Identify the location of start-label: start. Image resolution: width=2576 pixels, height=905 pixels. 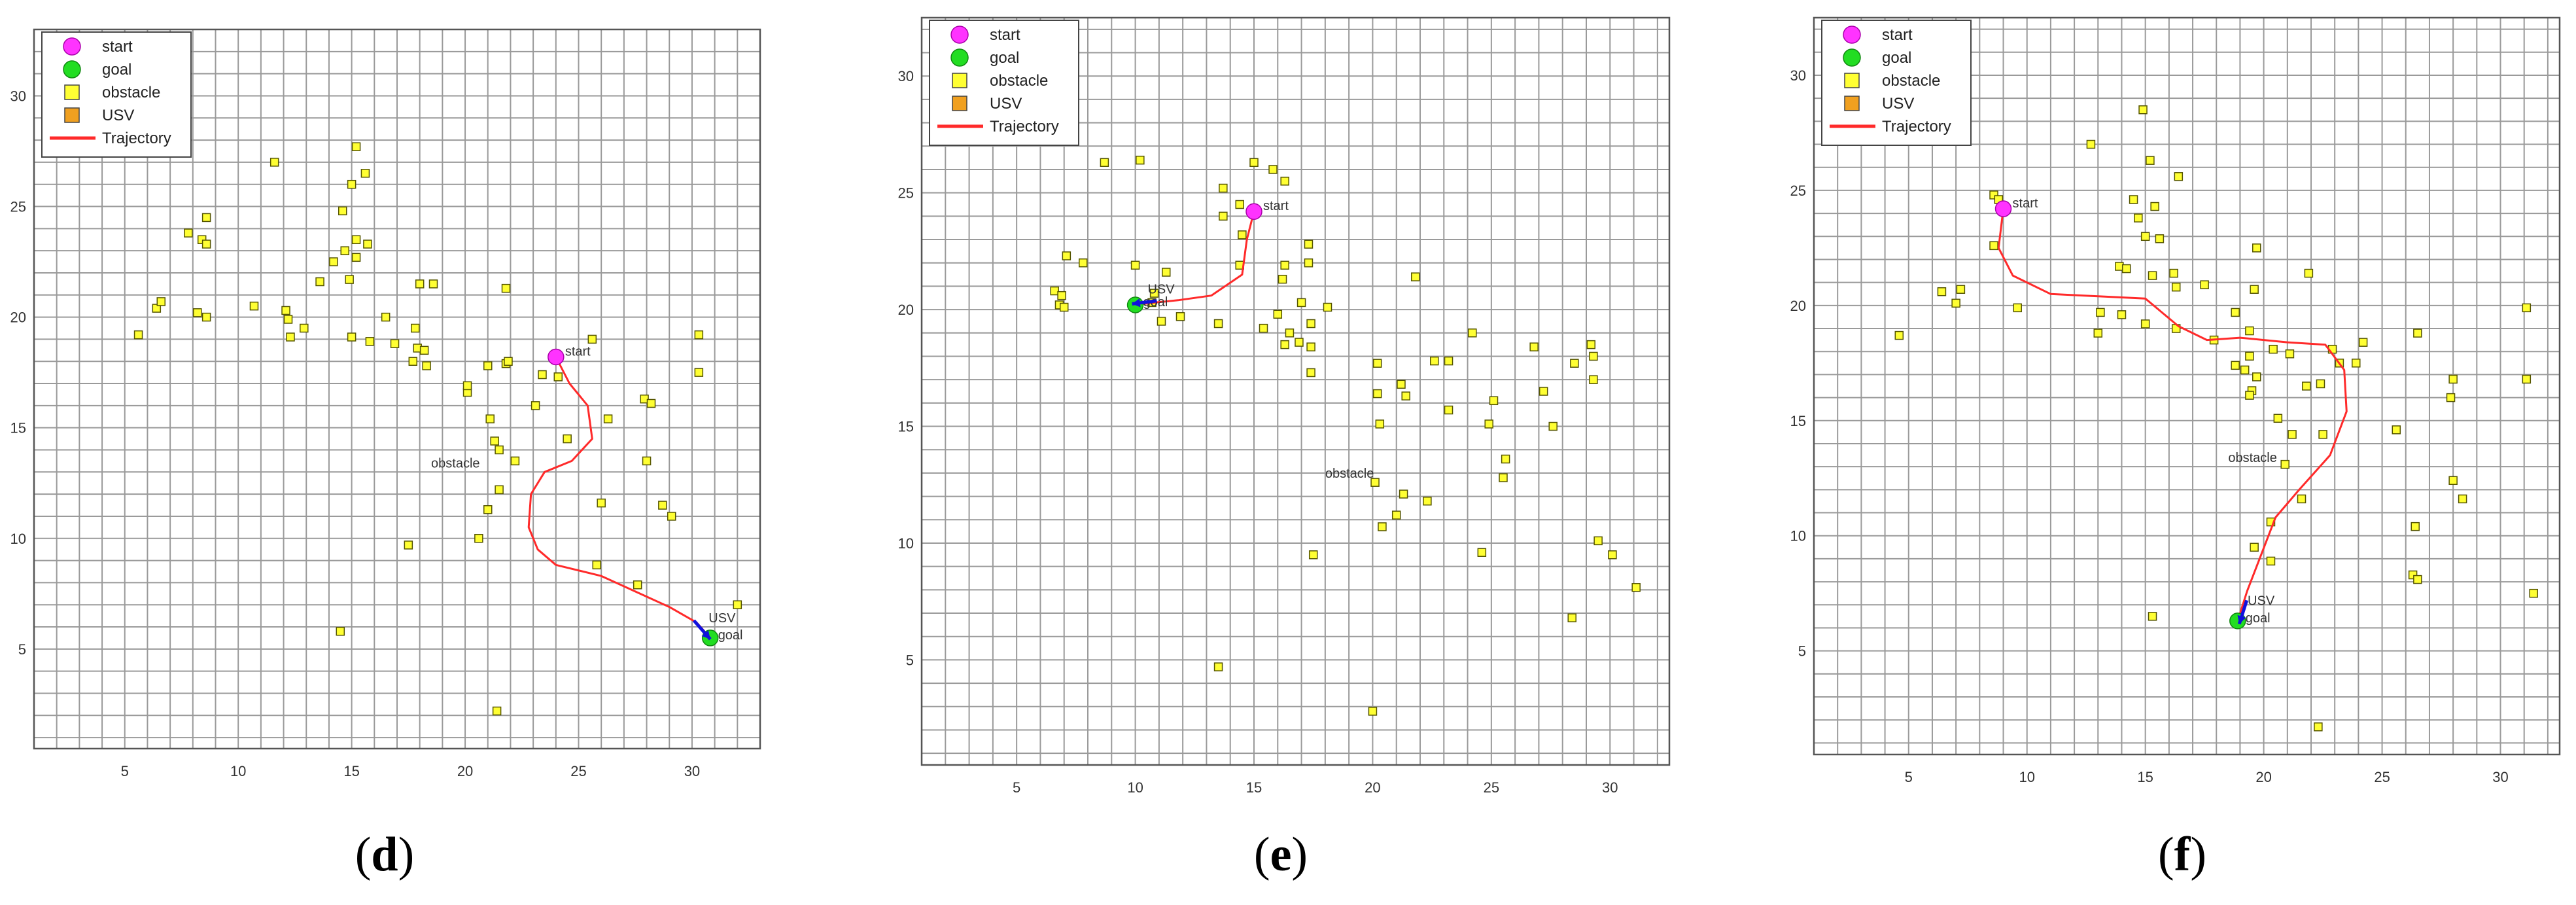
(578, 351).